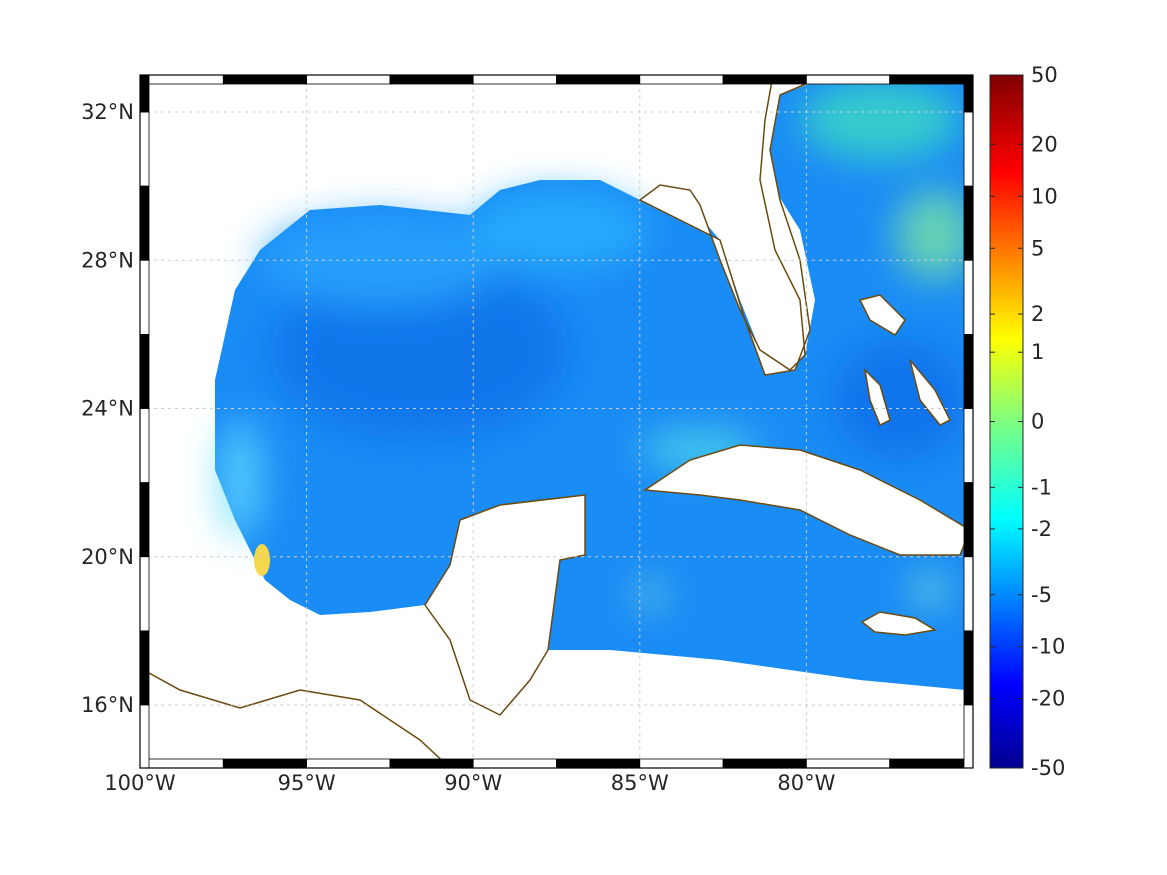 The image size is (1167, 875). What do you see at coordinates (1041, 595) in the screenshot?
I see `colorbar-label: -5` at bounding box center [1041, 595].